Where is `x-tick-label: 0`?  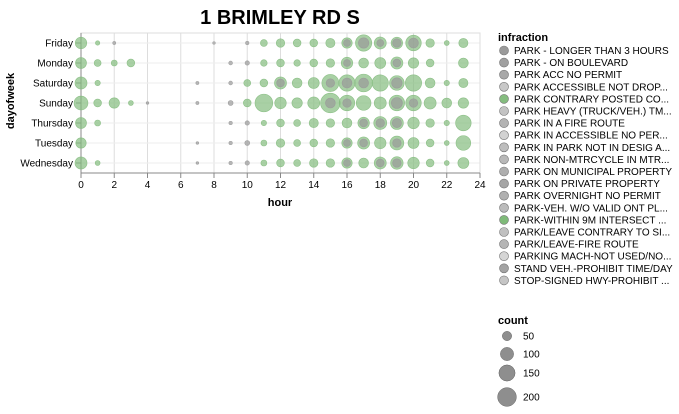 x-tick-label: 0 is located at coordinates (81, 185).